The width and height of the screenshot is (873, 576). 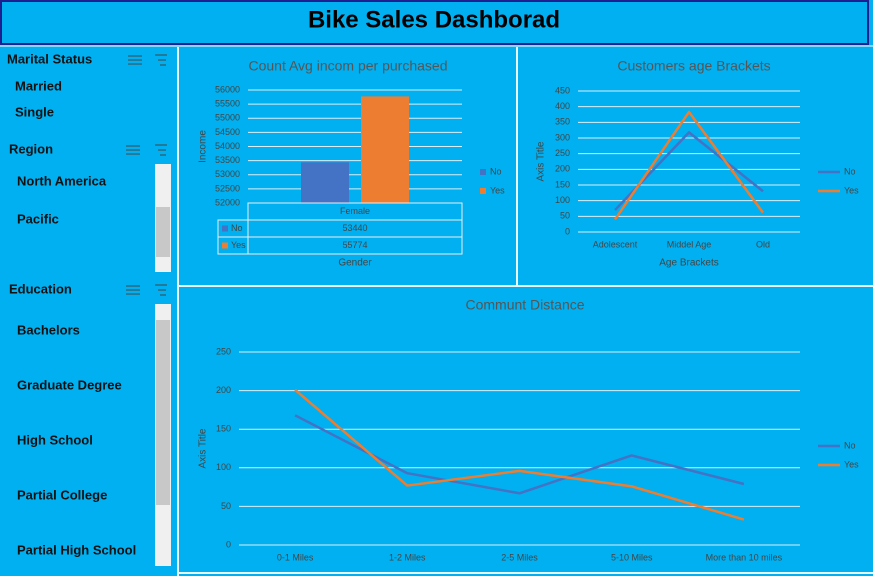 I want to click on table-value: 53440, so click(x=354, y=228).